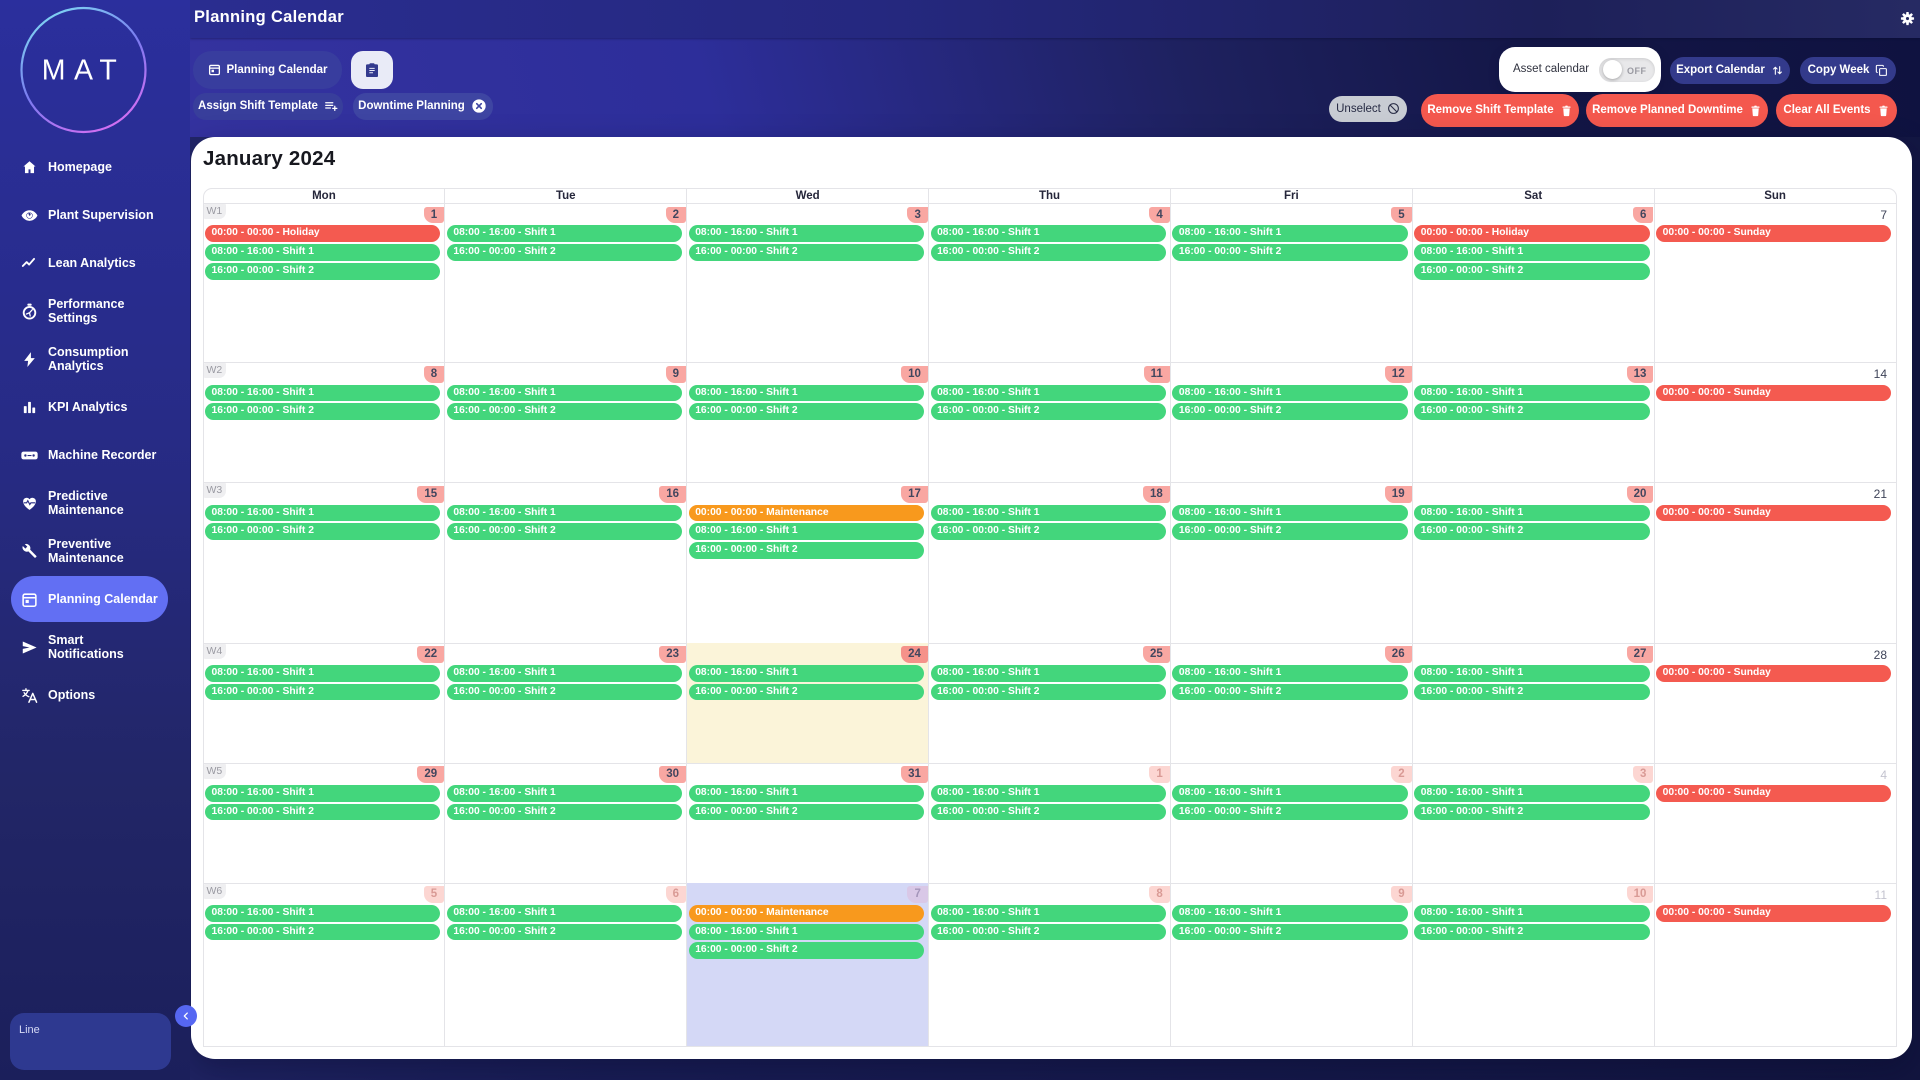 The width and height of the screenshot is (1920, 1080). I want to click on svg-text: MAT, so click(84, 71).